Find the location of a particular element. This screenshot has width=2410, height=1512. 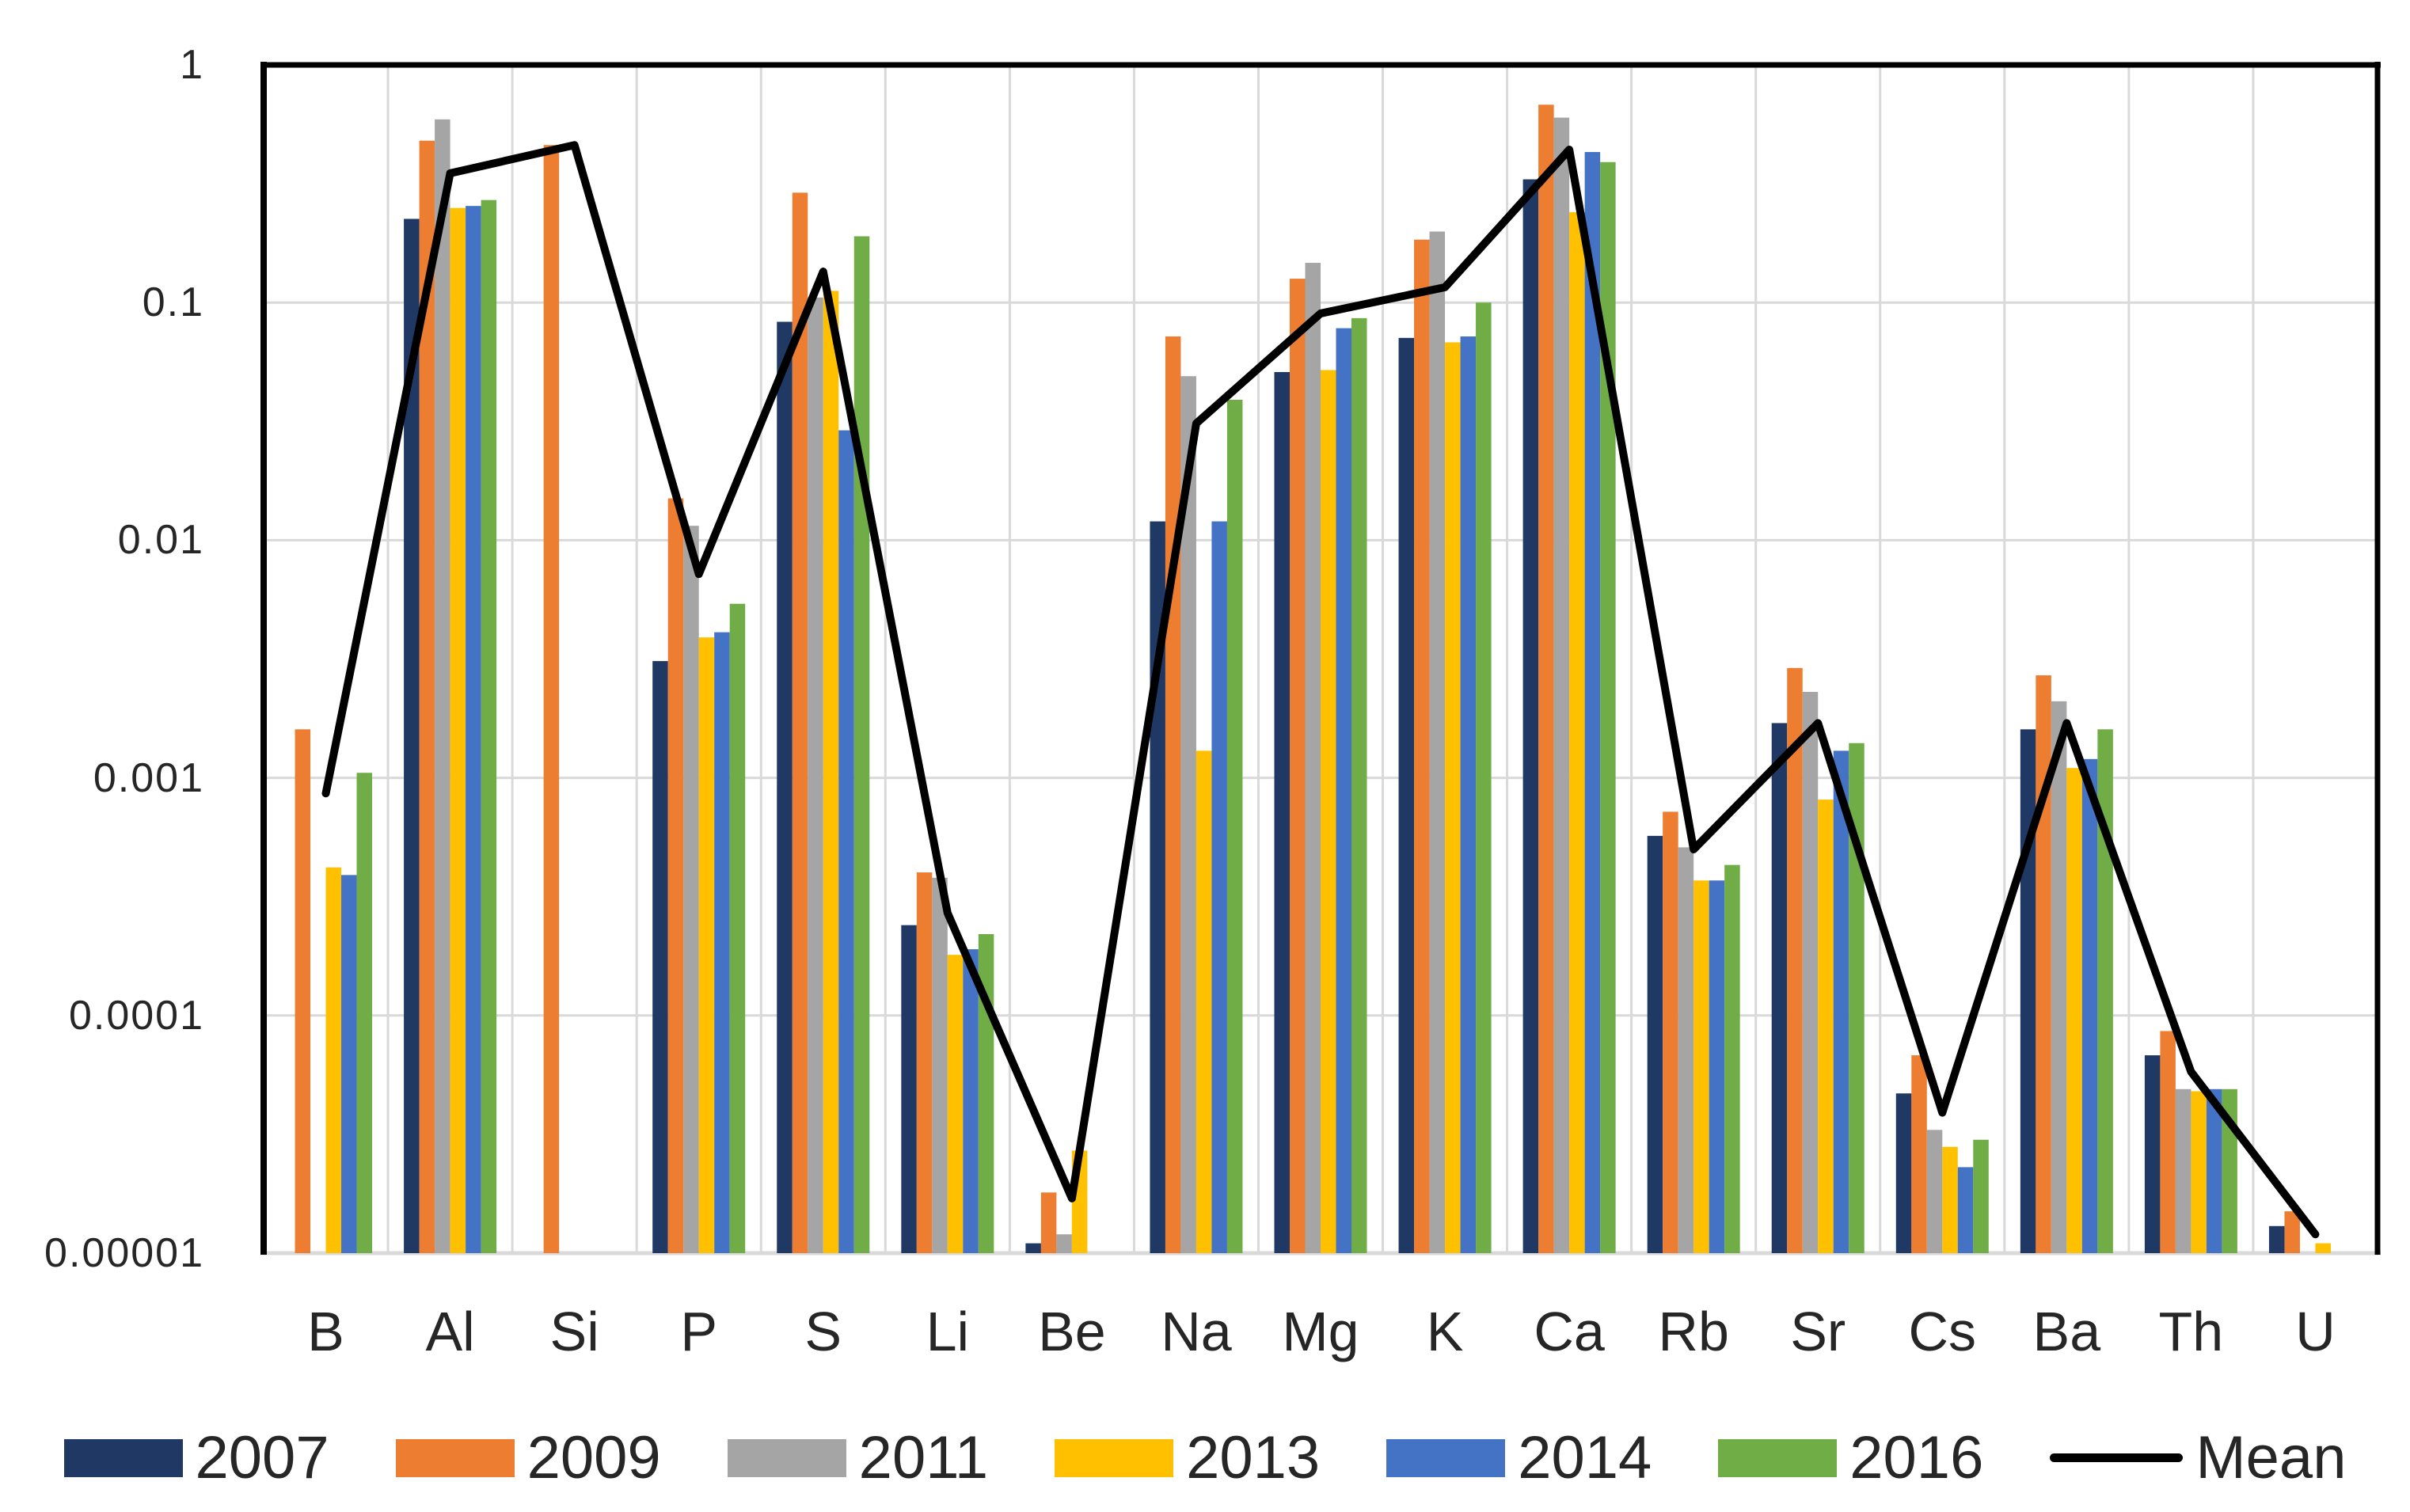

legend-label-2016: 2016 is located at coordinates (1916, 1457).